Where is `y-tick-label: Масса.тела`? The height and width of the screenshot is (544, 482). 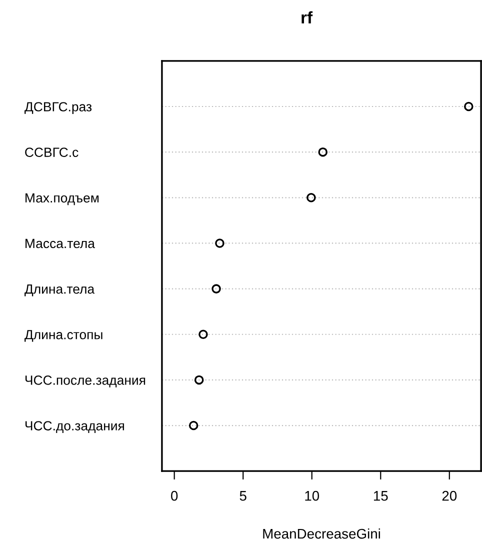 y-tick-label: Масса.тела is located at coordinates (60, 243).